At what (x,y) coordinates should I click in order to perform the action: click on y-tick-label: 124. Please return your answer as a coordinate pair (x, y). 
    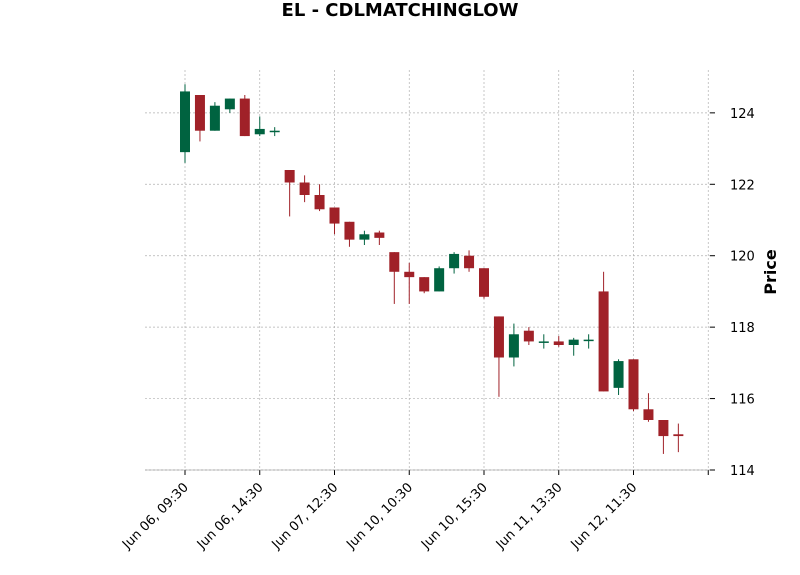
    Looking at the image, I should click on (742, 114).